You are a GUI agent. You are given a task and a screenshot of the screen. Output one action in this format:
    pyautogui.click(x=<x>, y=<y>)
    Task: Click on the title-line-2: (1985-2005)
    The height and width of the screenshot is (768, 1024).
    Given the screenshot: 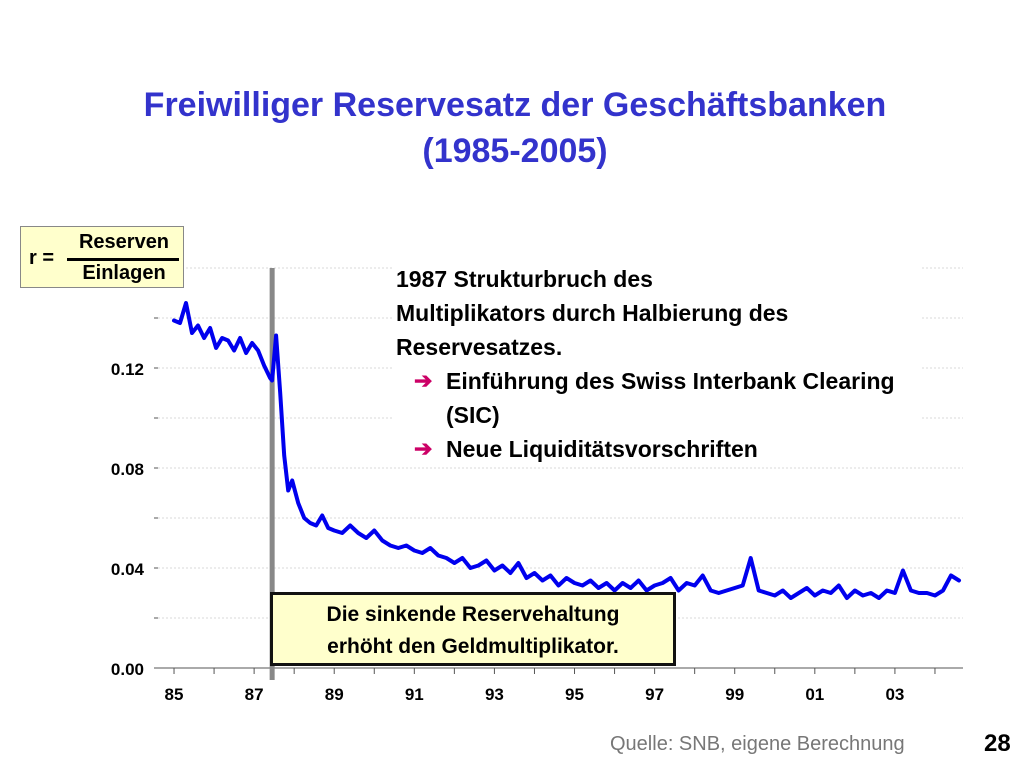 What is the action you would take?
    pyautogui.click(x=515, y=151)
    